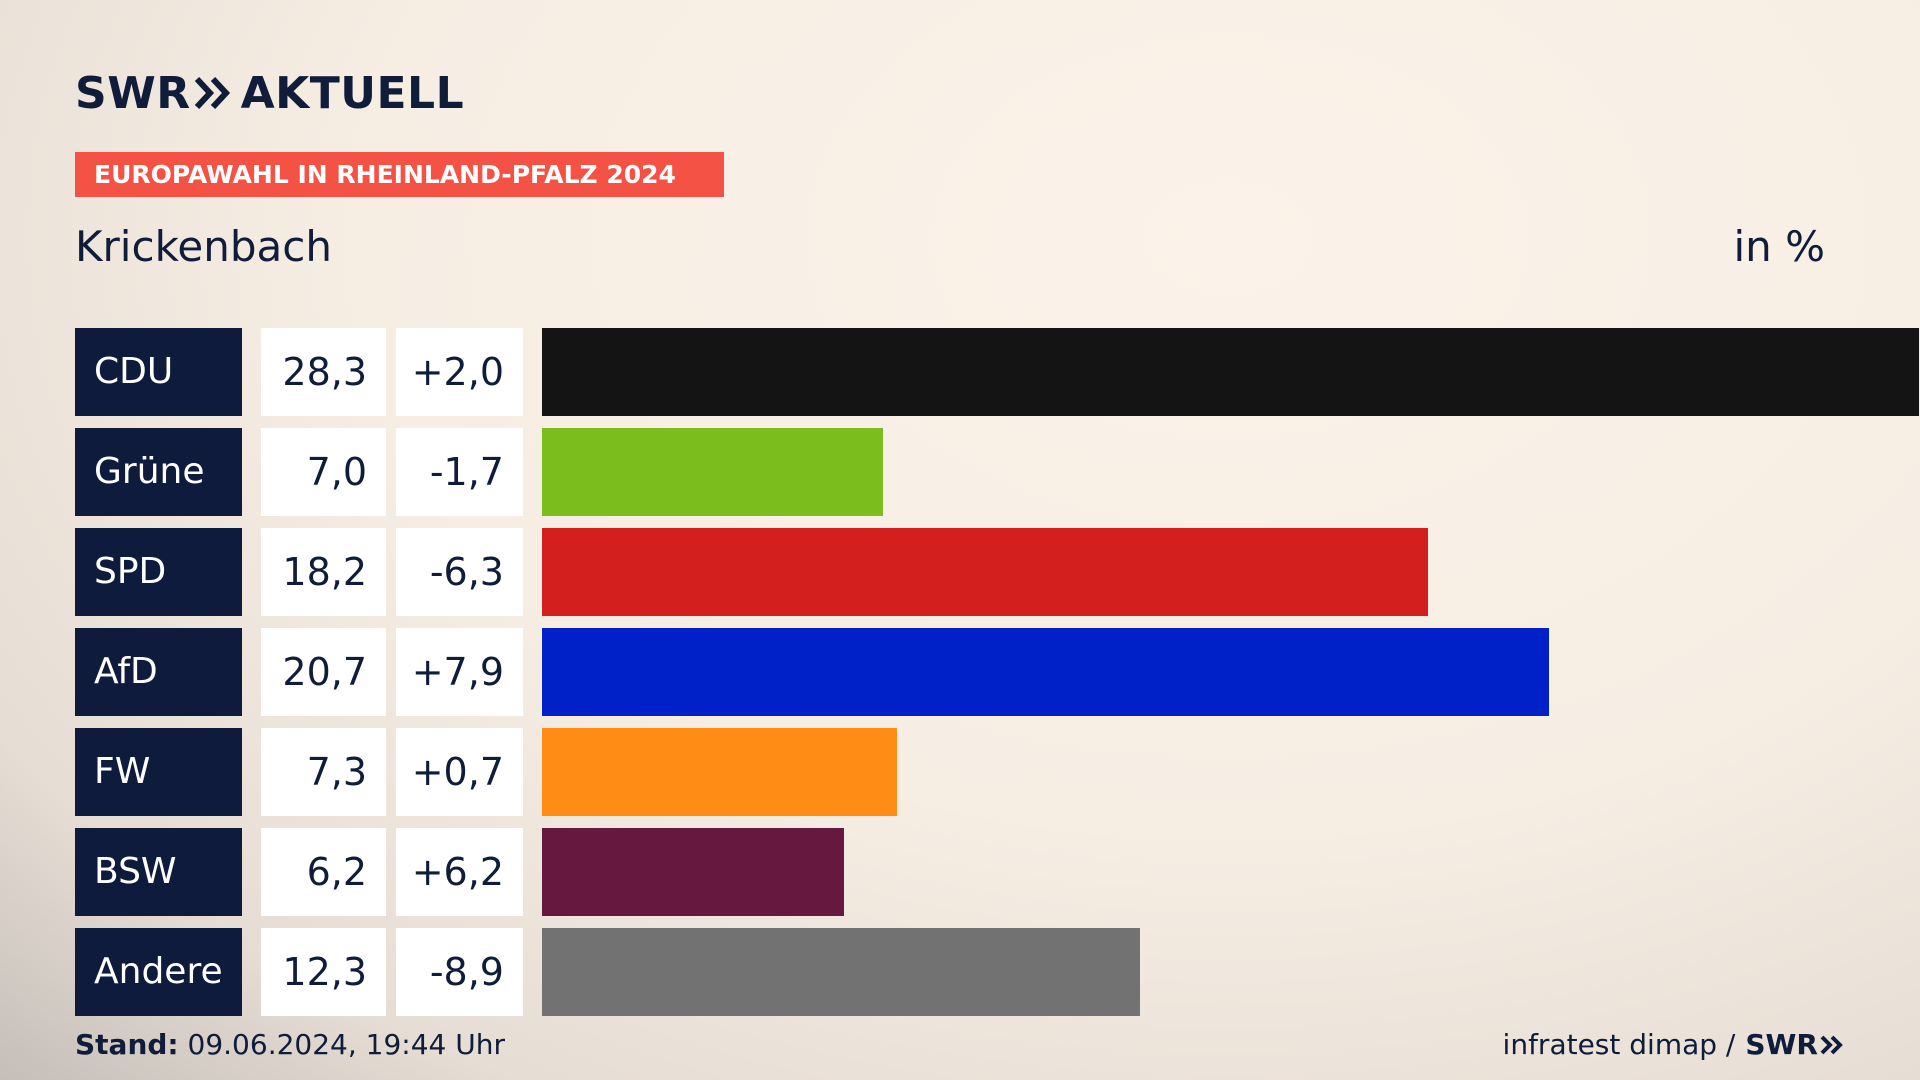 This screenshot has height=1080, width=1920. I want to click on vote-share-label: 6,2, so click(323, 872).